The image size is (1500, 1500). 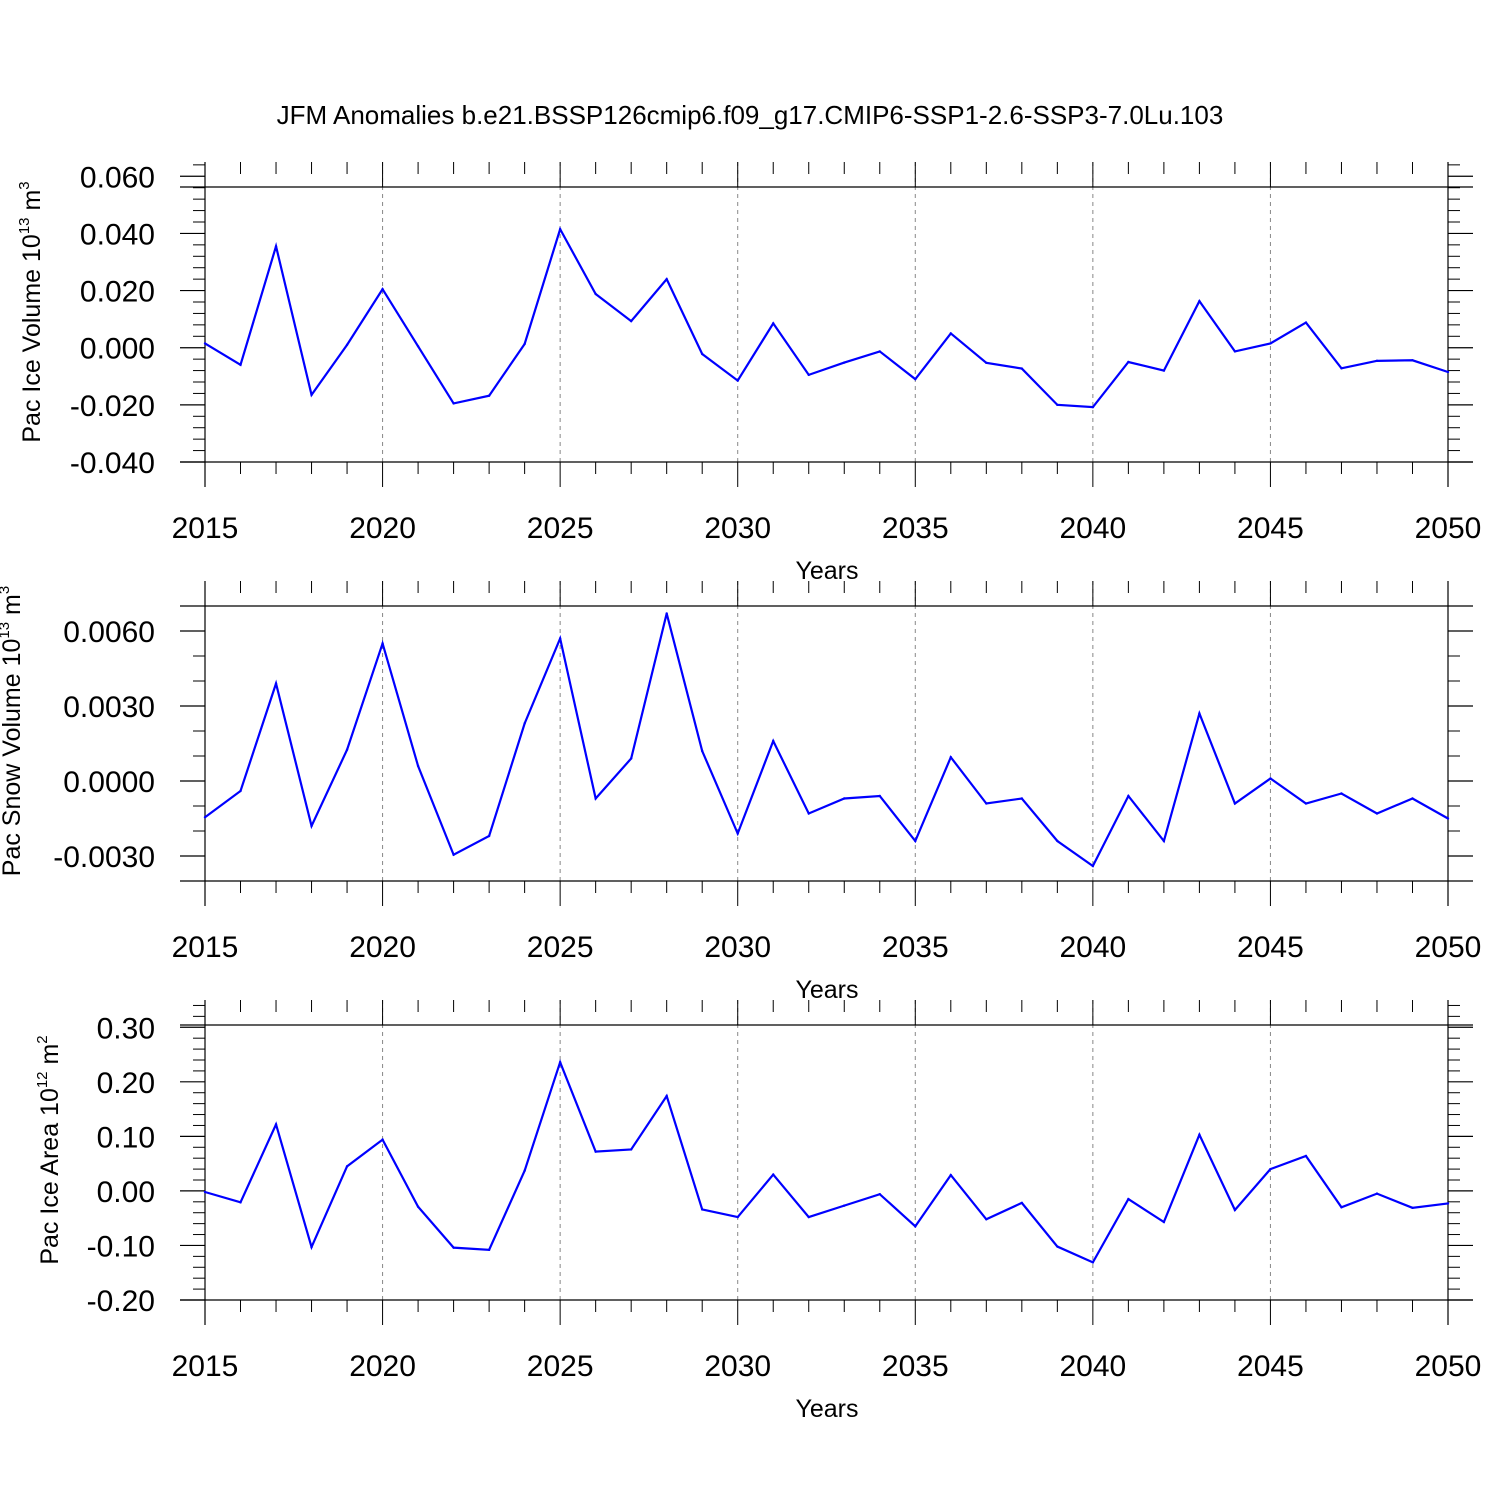 I want to click on y-tick-label: -0.040, so click(x=112, y=463).